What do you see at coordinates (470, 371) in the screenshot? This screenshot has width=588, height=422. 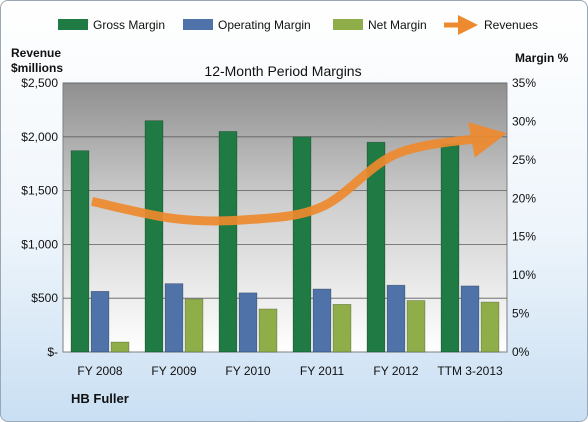 I see `x-tick-label: TTM 3-2013` at bounding box center [470, 371].